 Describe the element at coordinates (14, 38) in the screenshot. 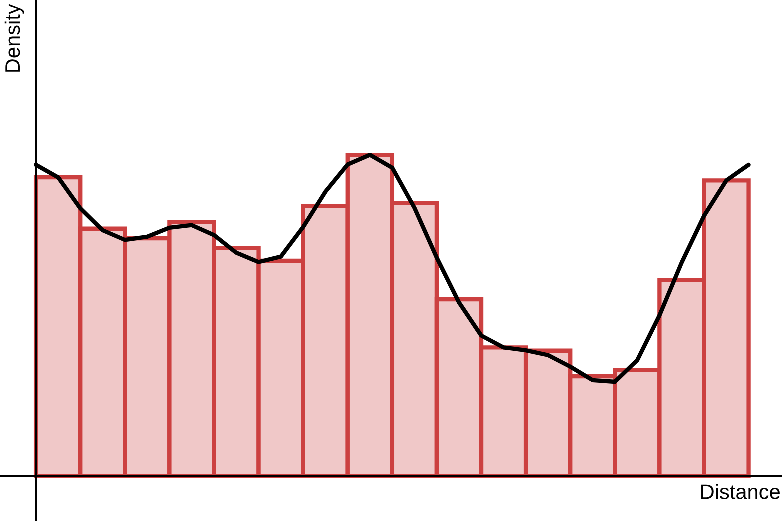

I see `y-axis-title: Density` at that location.